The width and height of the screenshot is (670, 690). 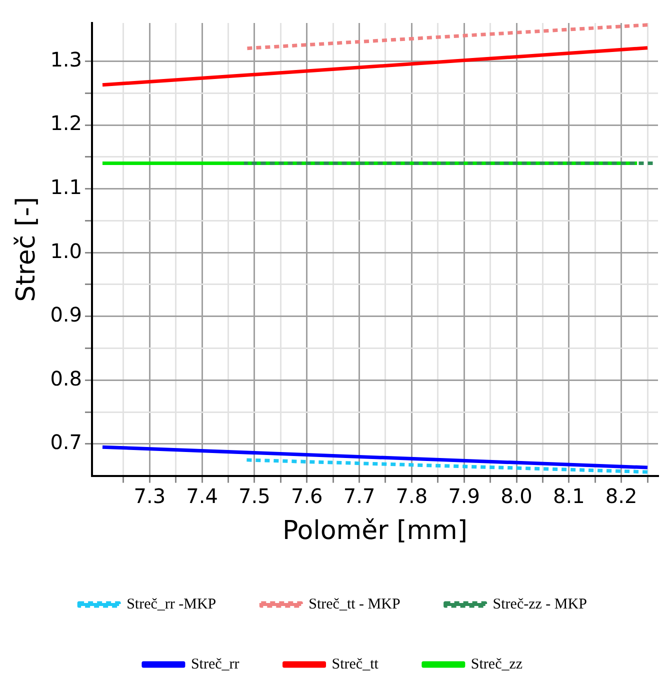 I want to click on x-tick-label: 8.2, so click(x=621, y=496).